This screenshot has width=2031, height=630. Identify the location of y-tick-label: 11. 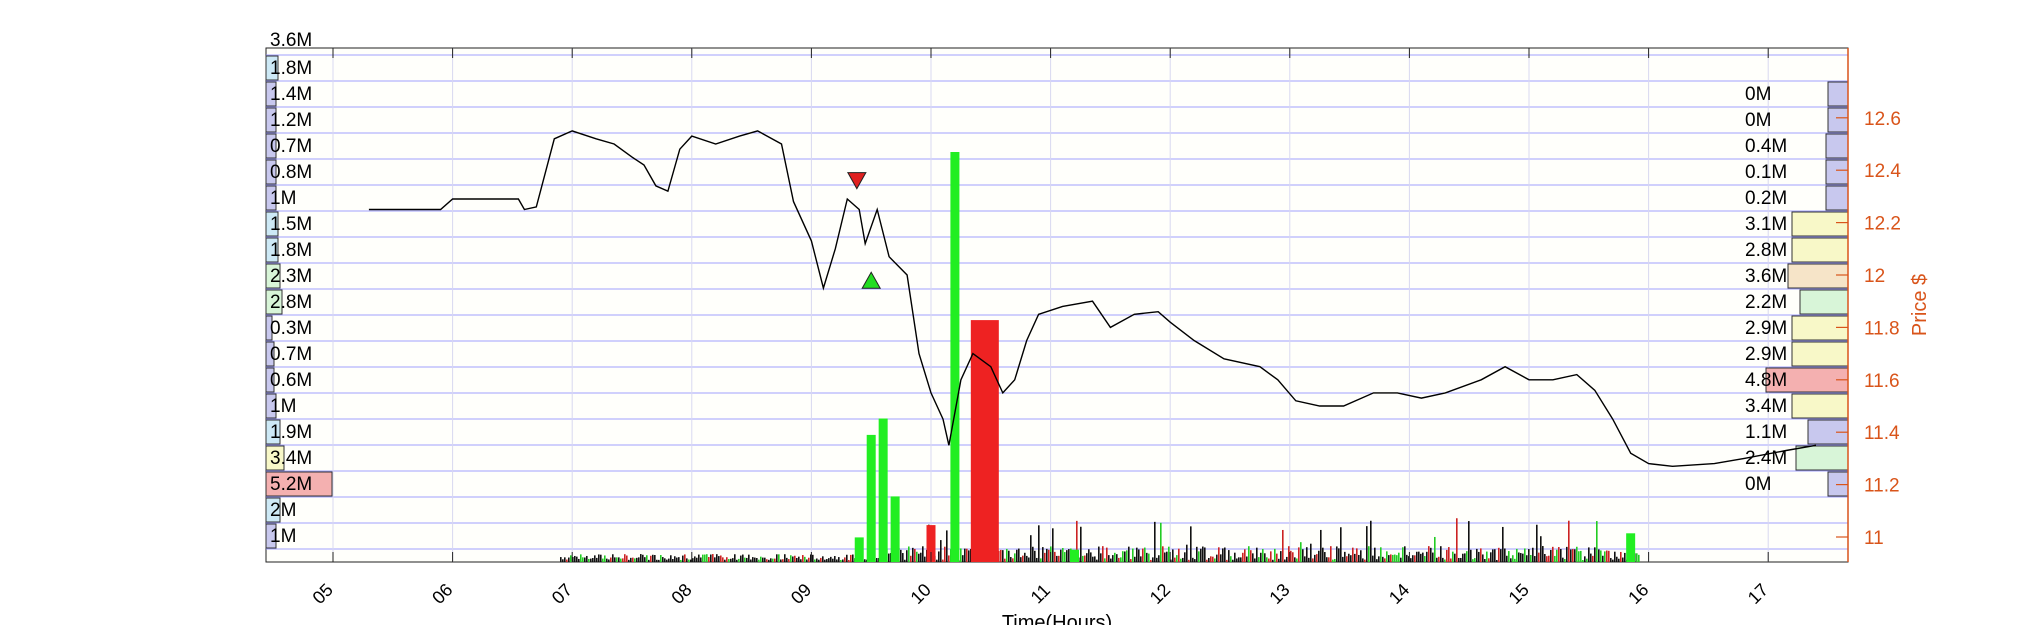
(1874, 538).